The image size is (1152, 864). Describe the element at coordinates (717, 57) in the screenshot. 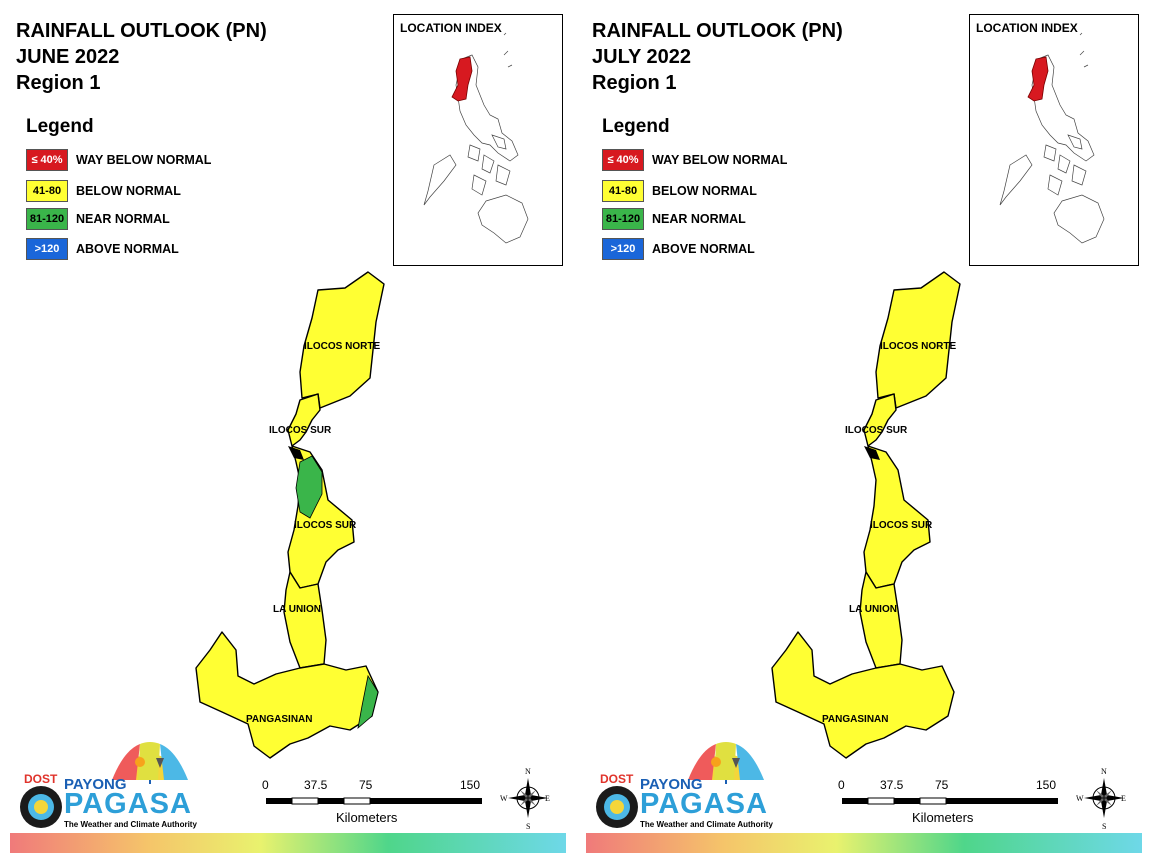

I see `map-title: RAINFALL OUTLOOK (PN) JULY 2022 Region 1` at that location.